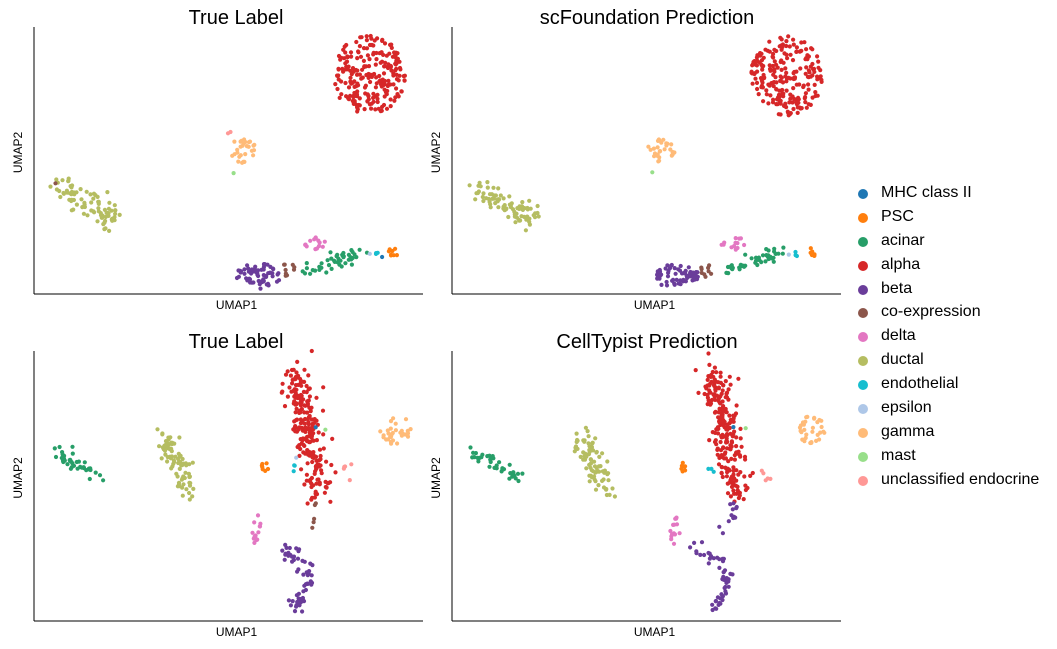 This screenshot has width=1057, height=649. Describe the element at coordinates (956, 362) in the screenshot. I see `legend-item: ductal` at that location.